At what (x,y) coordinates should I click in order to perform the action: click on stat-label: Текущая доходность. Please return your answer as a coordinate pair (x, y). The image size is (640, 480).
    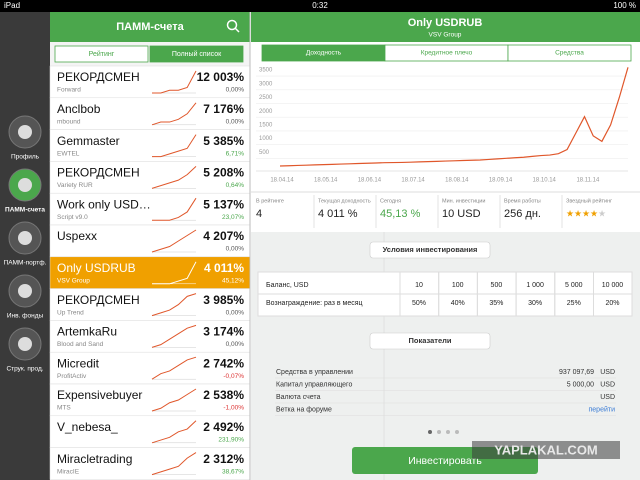
    Looking at the image, I should click on (344, 201).